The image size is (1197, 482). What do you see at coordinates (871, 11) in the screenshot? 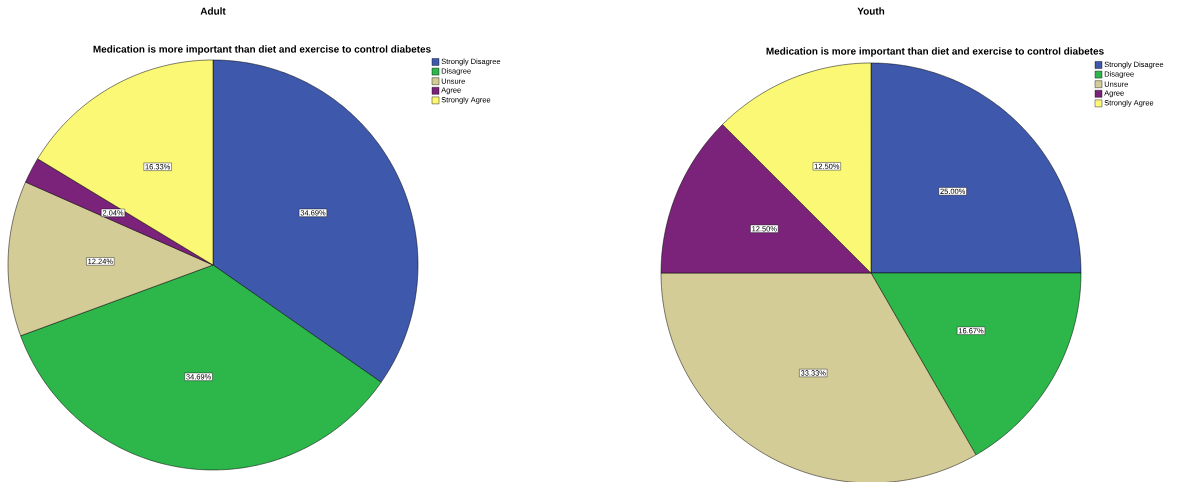
I see `chart-title: Youth` at bounding box center [871, 11].